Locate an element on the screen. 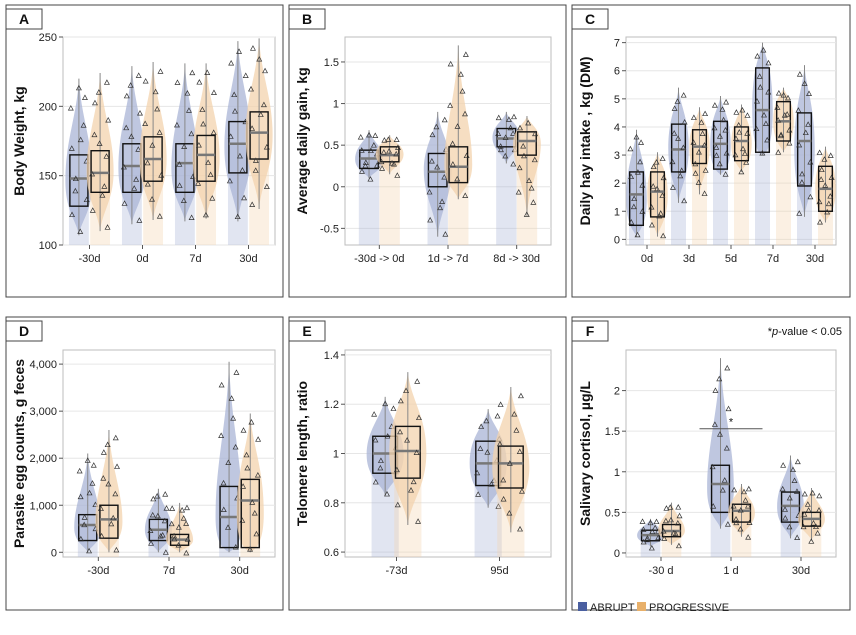 This screenshot has height=635, width=856. y-tick-label: 7 is located at coordinates (617, 44).